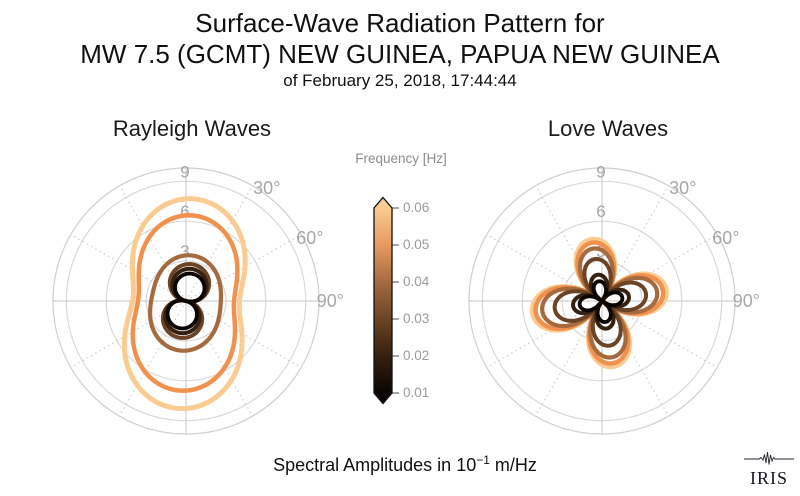  I want to click on iris-logo: IRIS, so click(769, 470).